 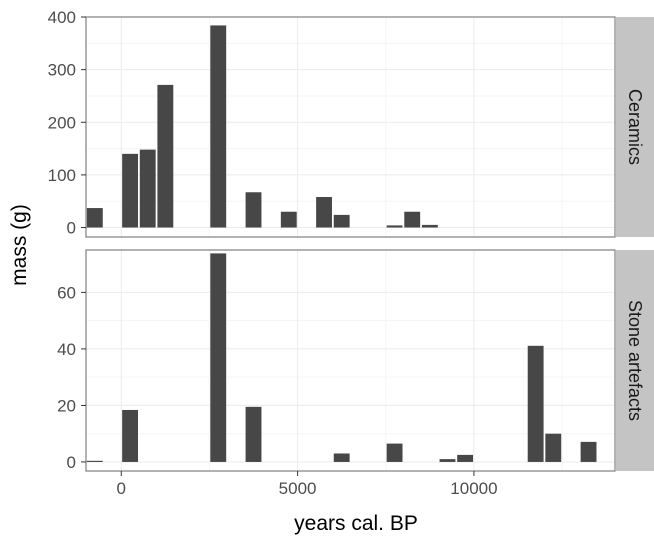 I want to click on stone-artefacts-facet-strip: Stone artefacts, so click(x=635, y=360).